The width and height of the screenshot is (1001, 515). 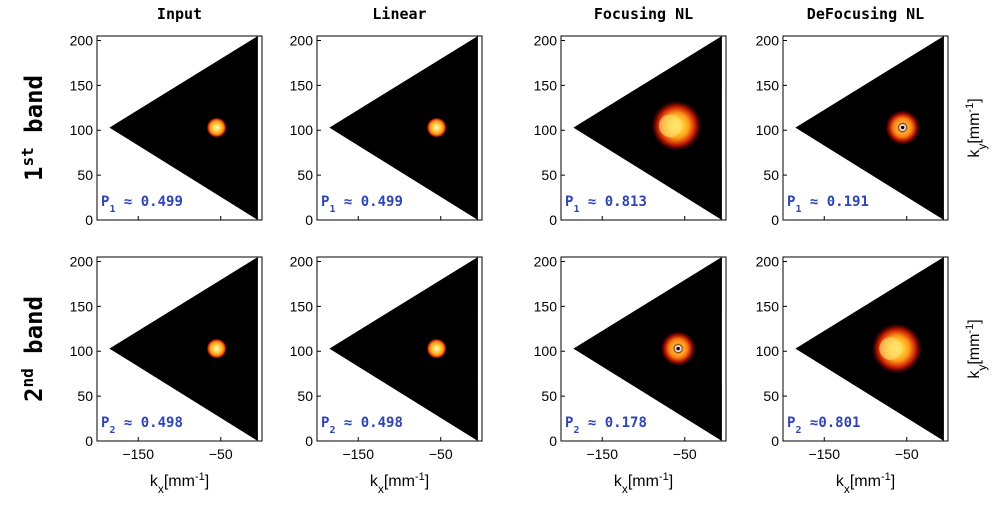 I want to click on population-label: P1 ≈ 0.191, so click(x=828, y=204).